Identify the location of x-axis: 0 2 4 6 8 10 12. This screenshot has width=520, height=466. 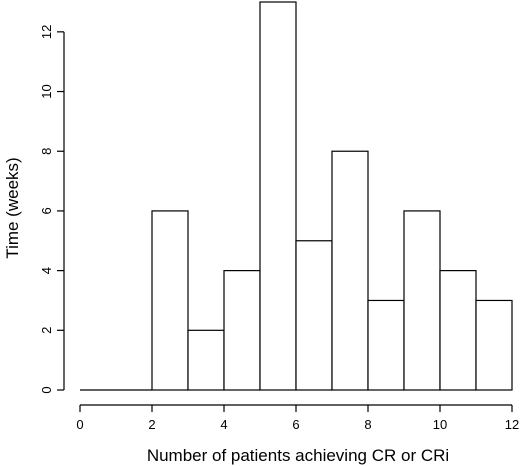
(297, 418).